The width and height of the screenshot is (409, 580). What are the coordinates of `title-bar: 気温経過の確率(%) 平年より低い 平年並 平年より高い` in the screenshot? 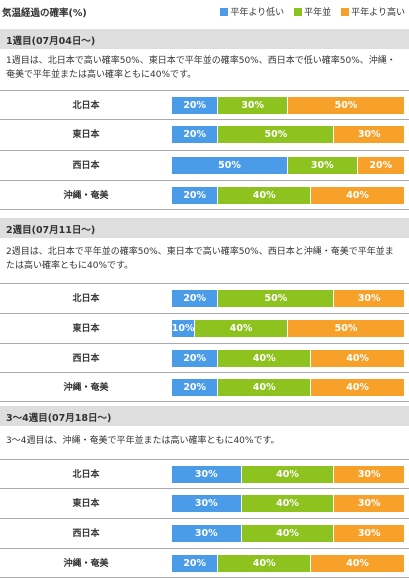 It's located at (204, 11).